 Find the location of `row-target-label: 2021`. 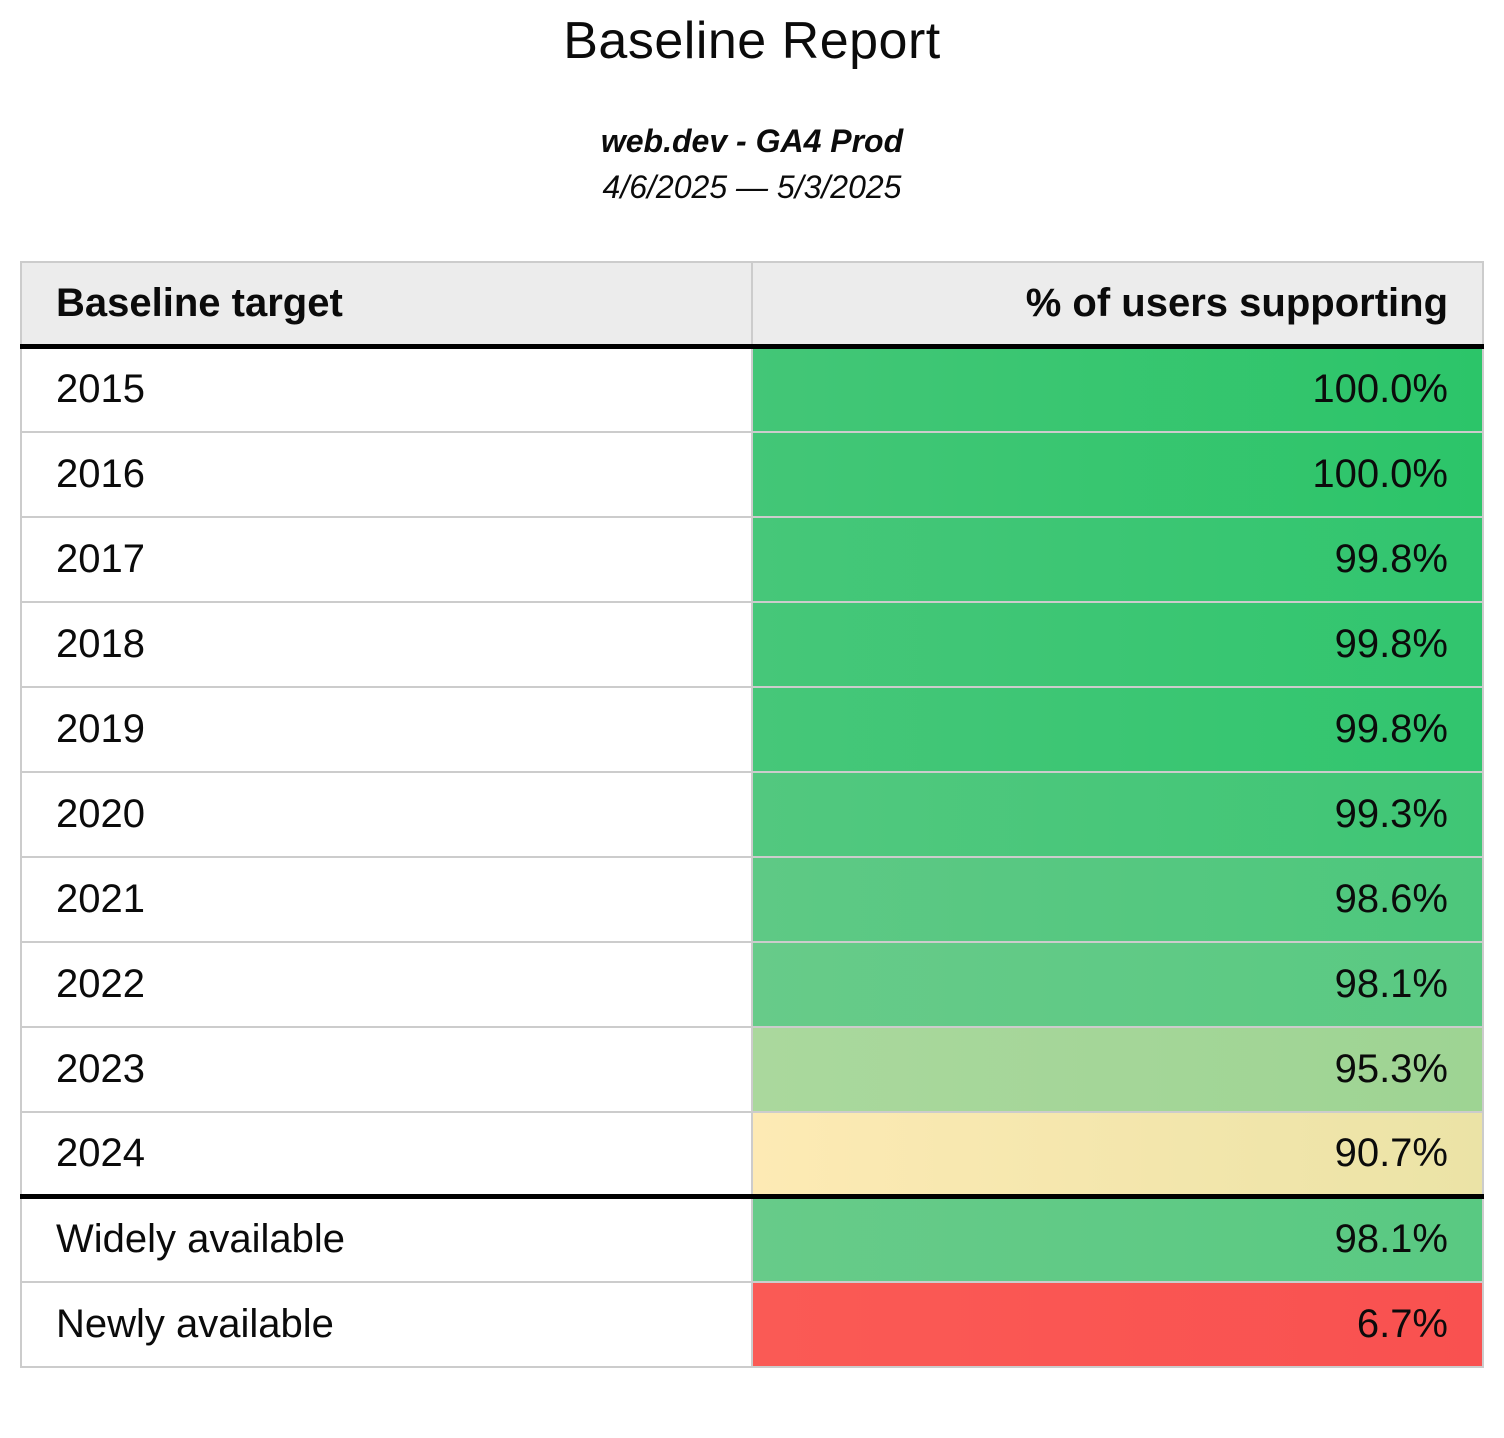

row-target-label: 2021 is located at coordinates (387, 898).